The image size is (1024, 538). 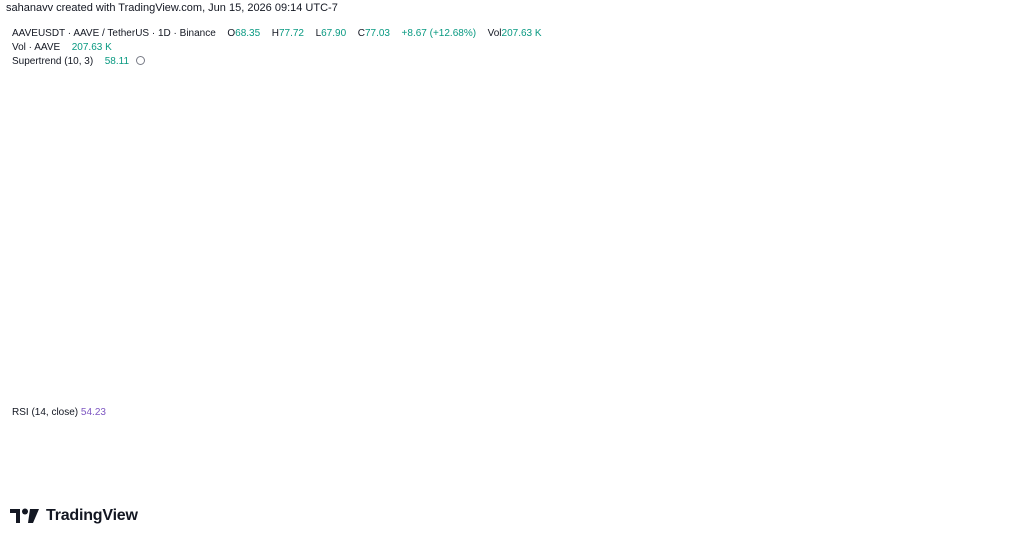 I want to click on time-tick-label: Sep, so click(x=232, y=482).